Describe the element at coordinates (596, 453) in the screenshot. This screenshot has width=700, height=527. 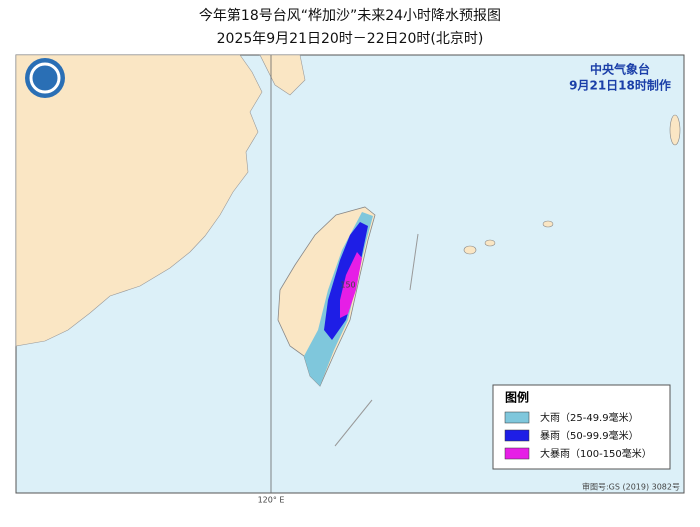
I see `legend-item: 大暴雨（100-150毫米）` at that location.